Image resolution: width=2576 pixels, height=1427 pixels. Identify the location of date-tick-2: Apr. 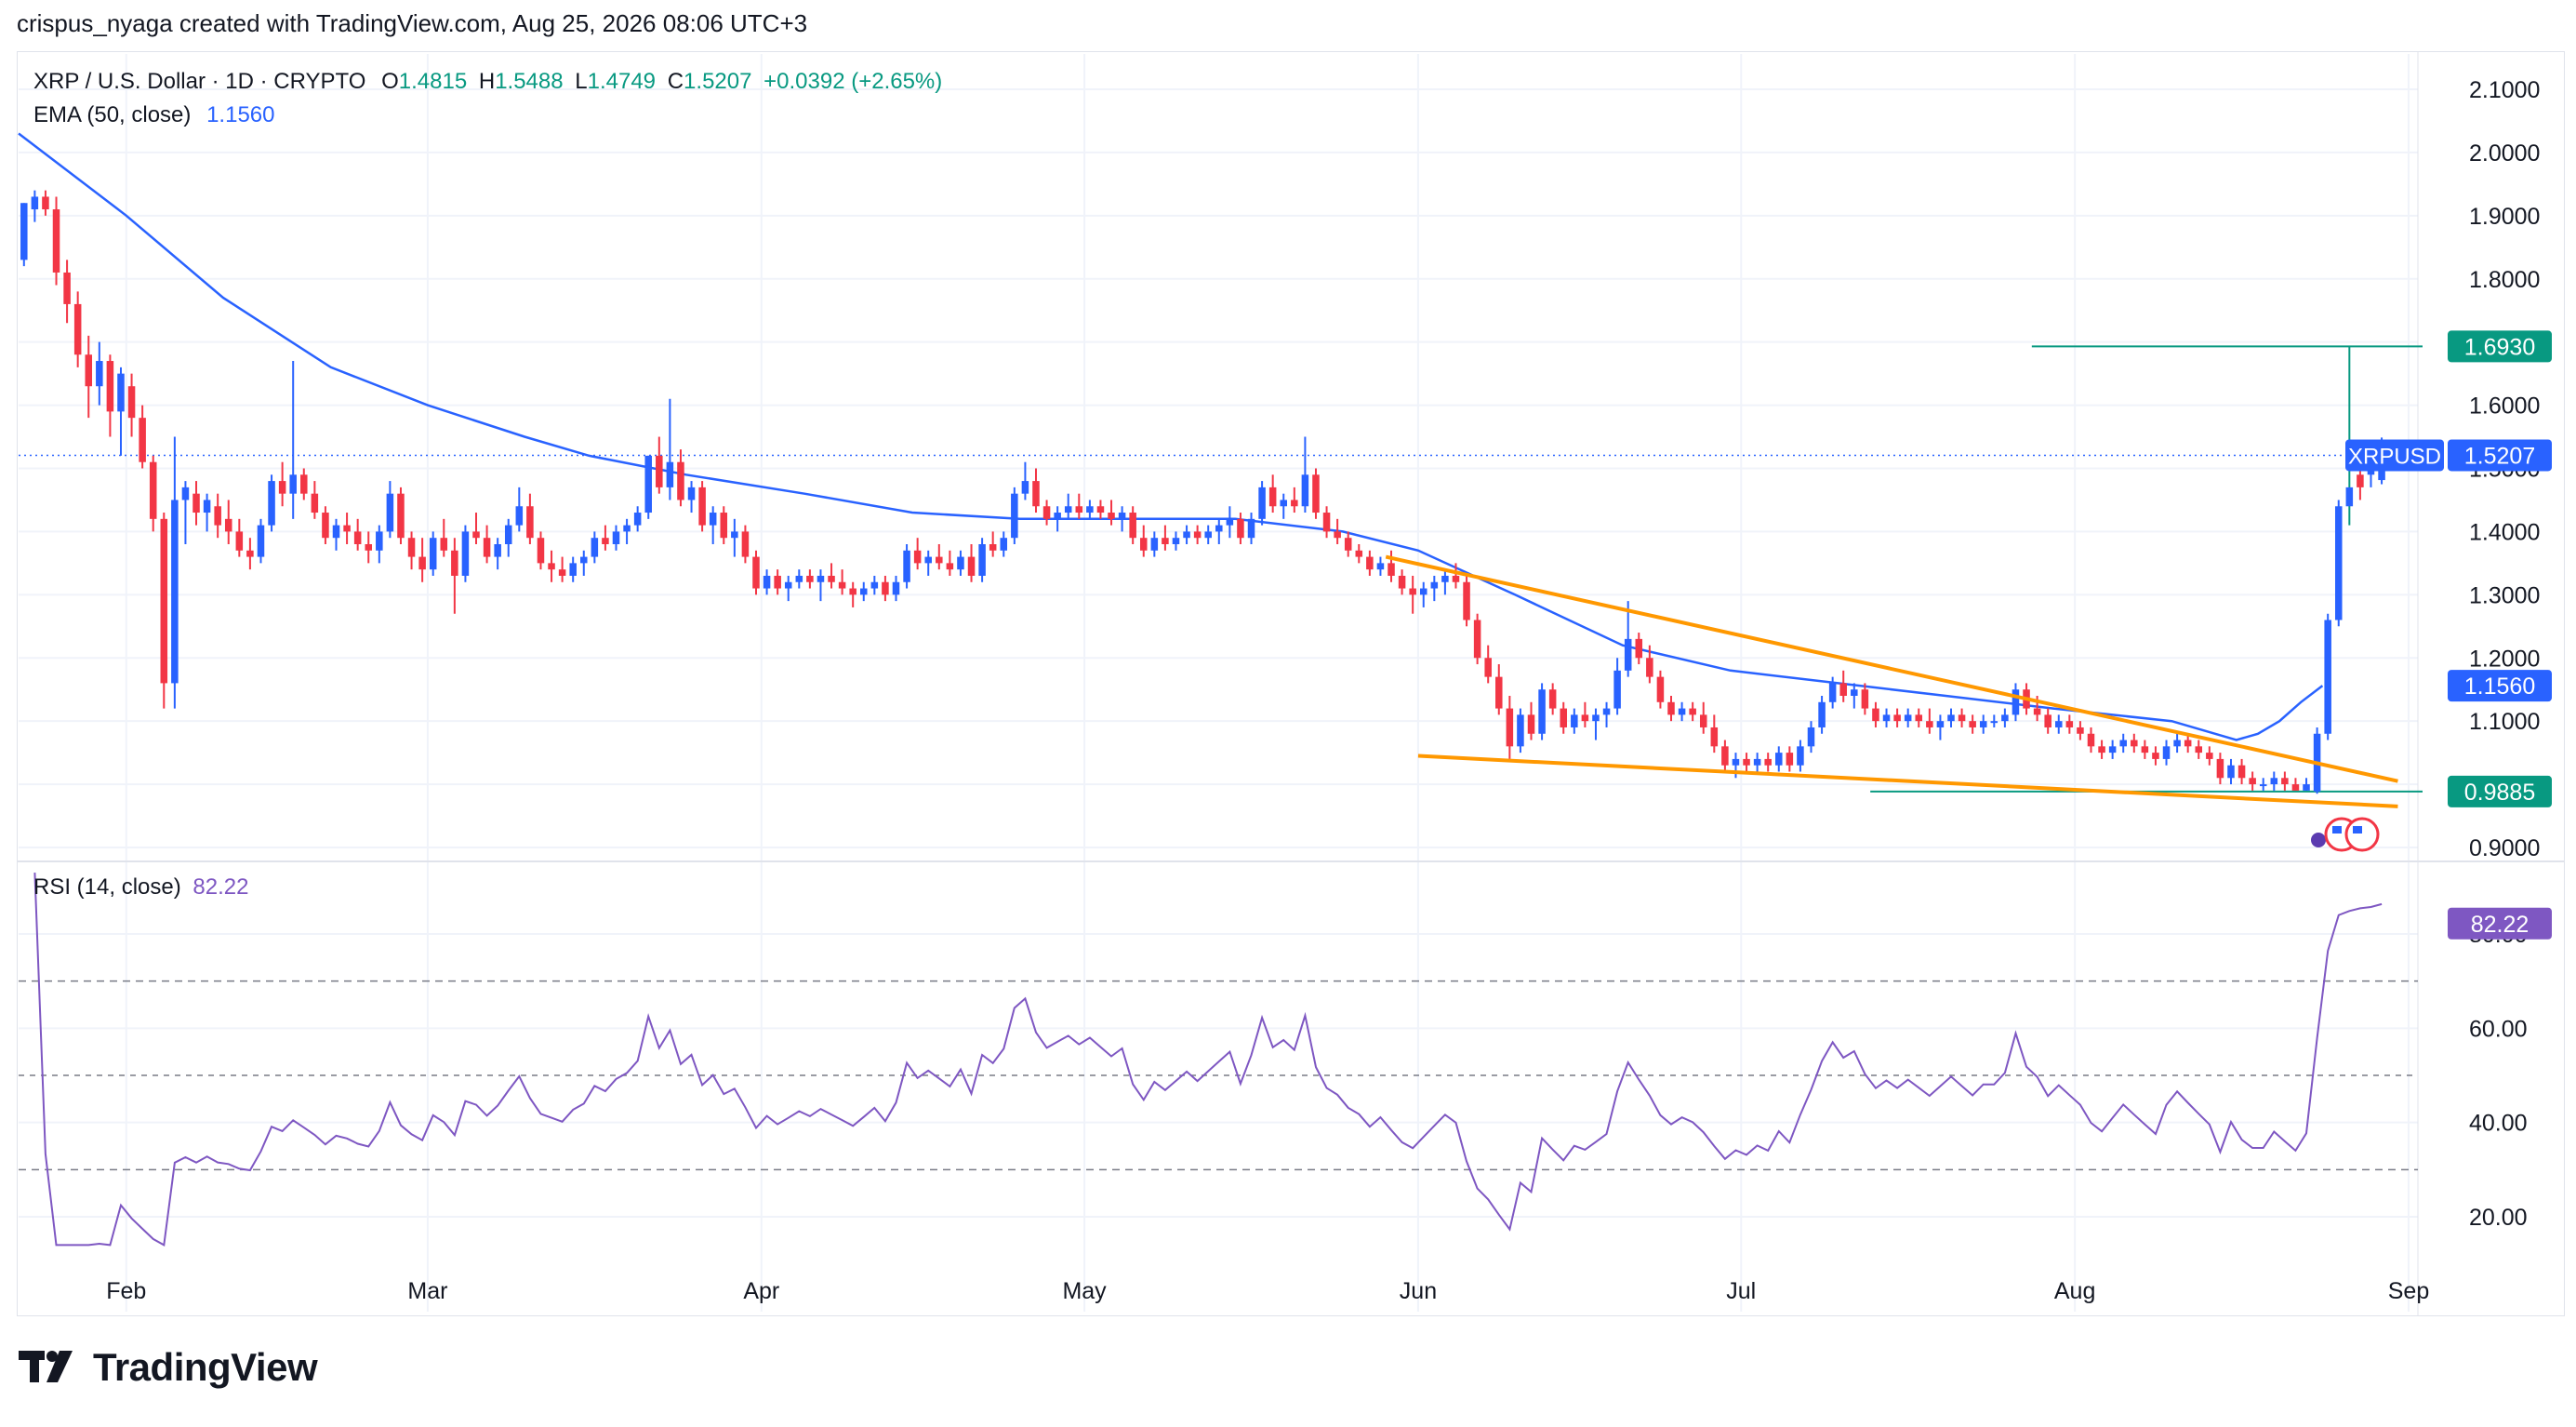
(761, 1291).